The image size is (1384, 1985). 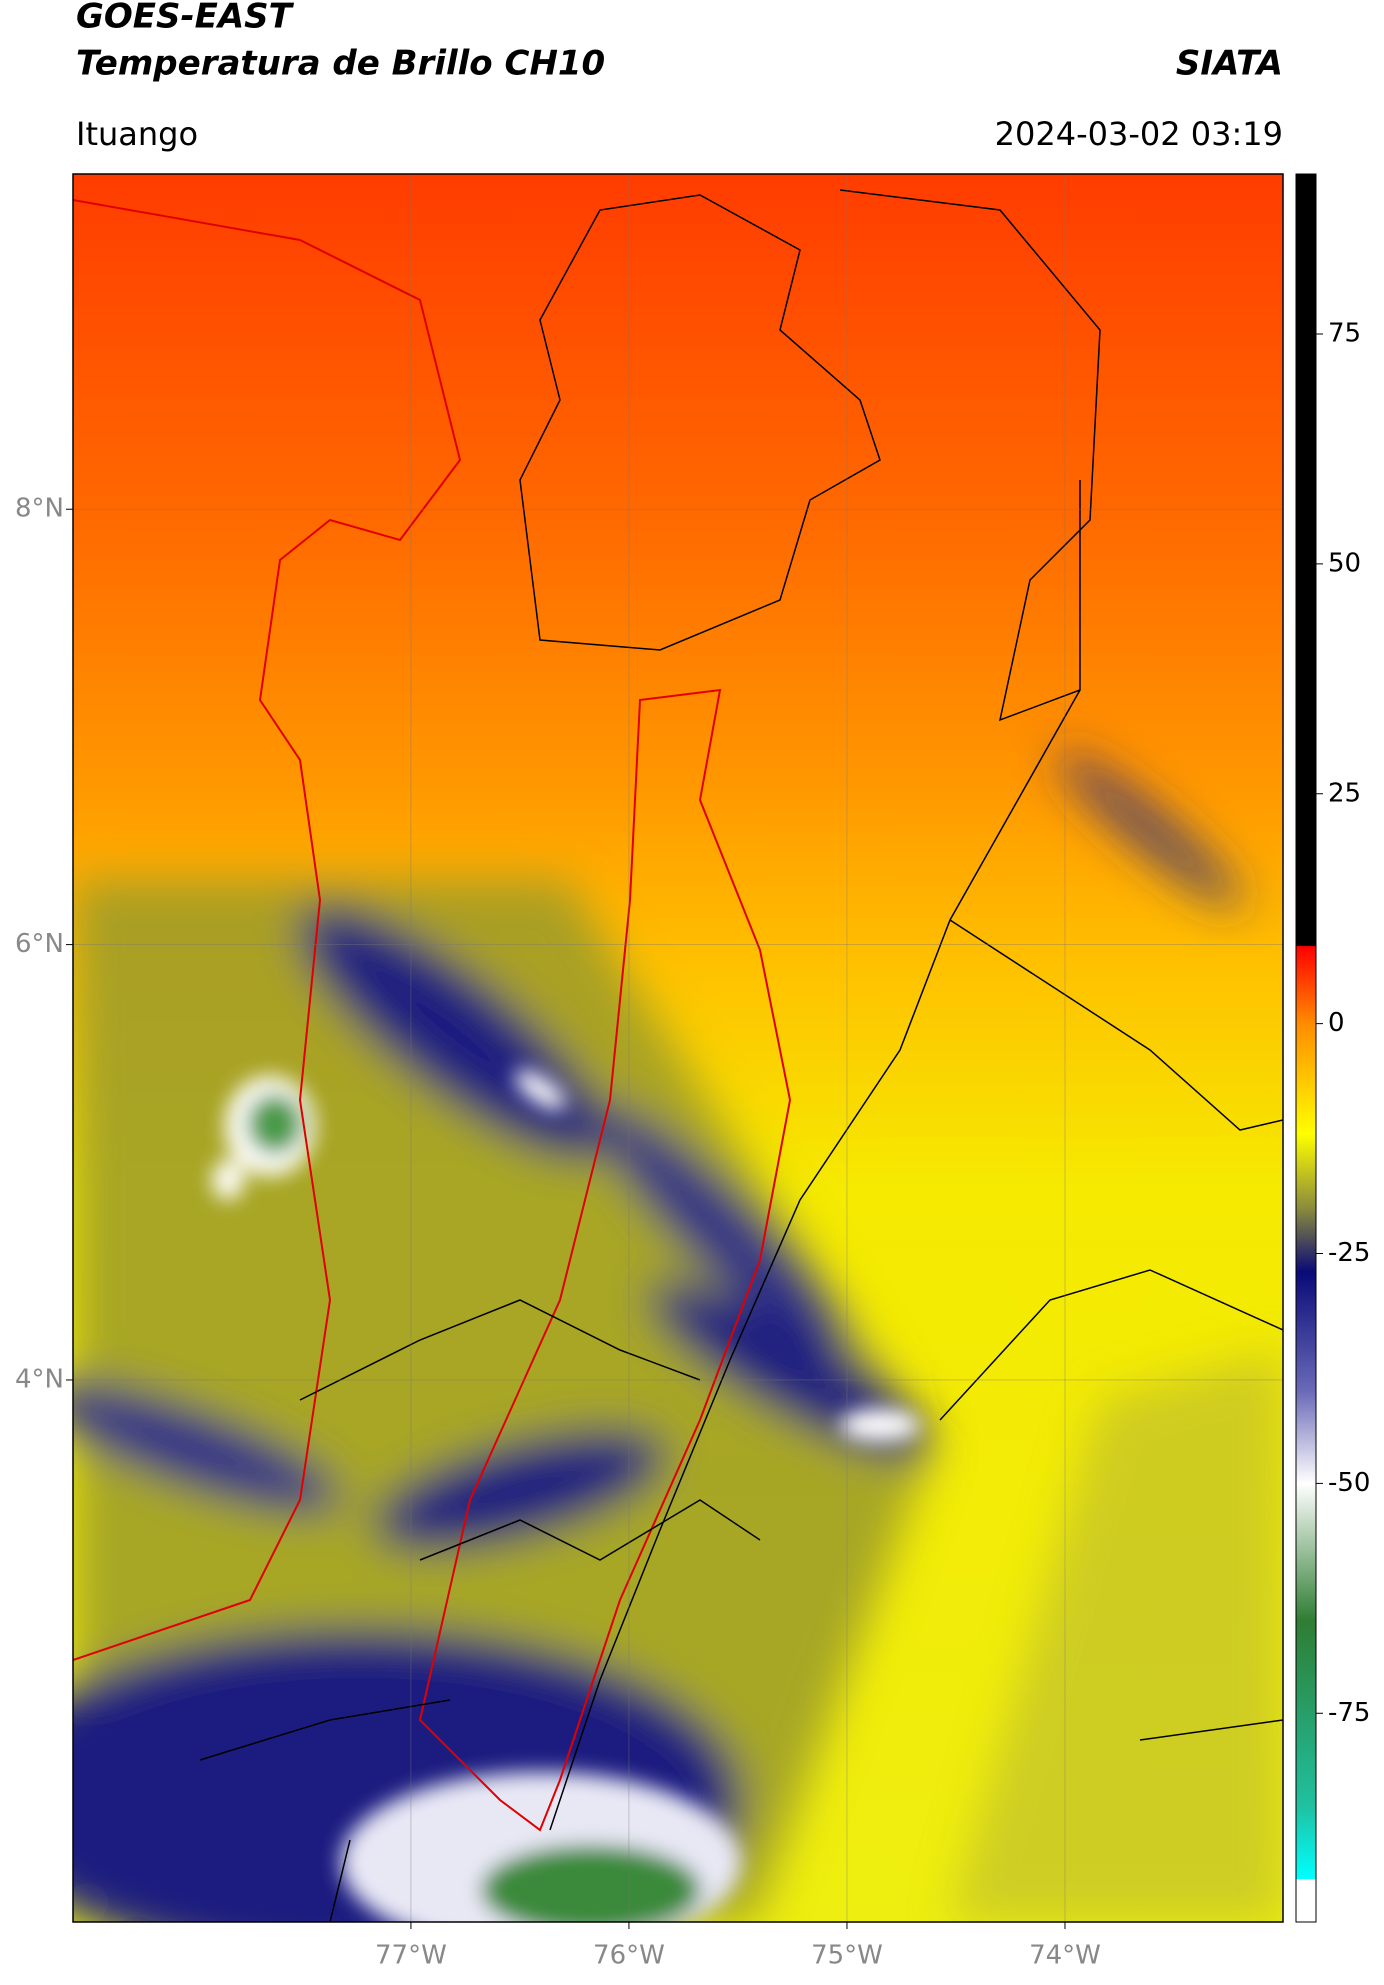 I want to click on datetime: 2024-03-02 03:19, so click(x=1139, y=134).